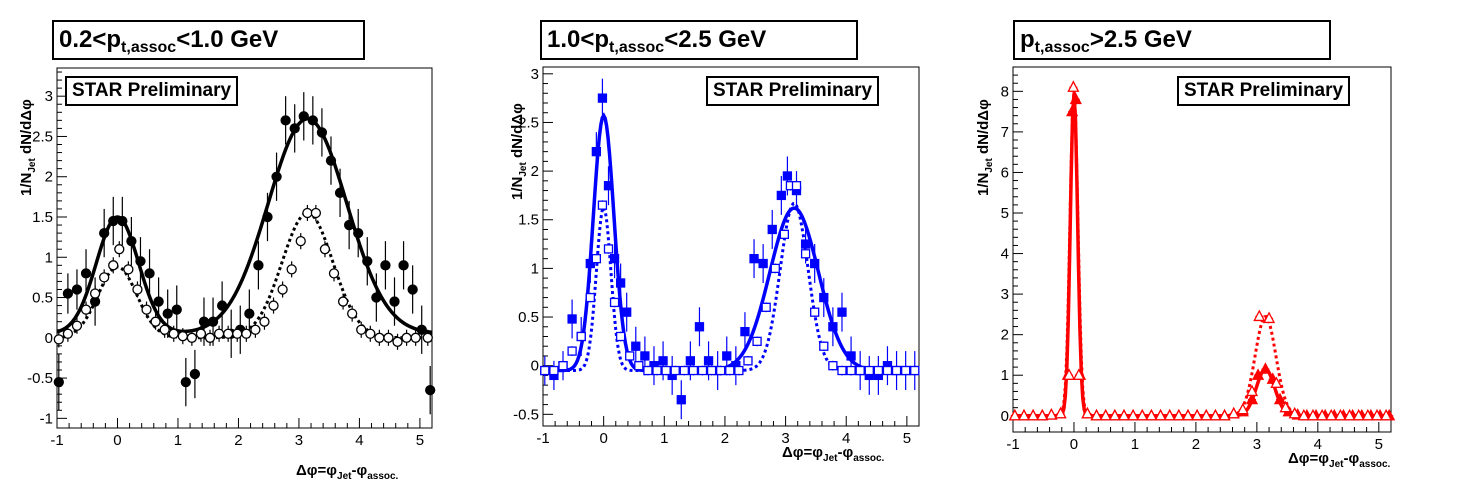 Image resolution: width=1466 pixels, height=502 pixels. Describe the element at coordinates (1005, 254) in the screenshot. I see `y-tick-label: 4` at that location.